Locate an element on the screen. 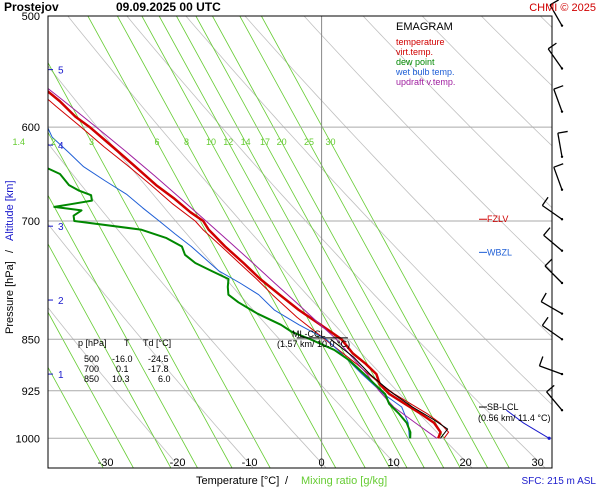 This screenshot has height=500, width=600. mixing-ratio-label: 6 is located at coordinates (157, 142).